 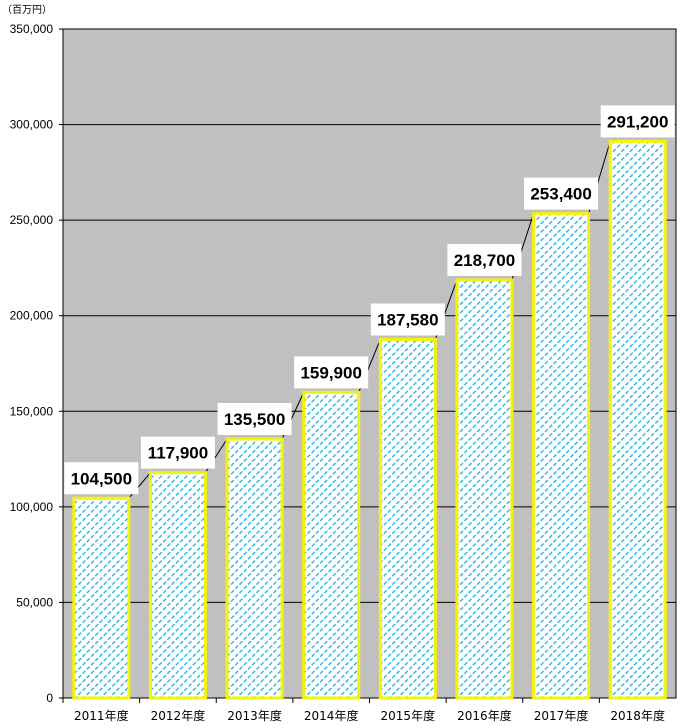 I want to click on data-label: 291,200, so click(x=637, y=121).